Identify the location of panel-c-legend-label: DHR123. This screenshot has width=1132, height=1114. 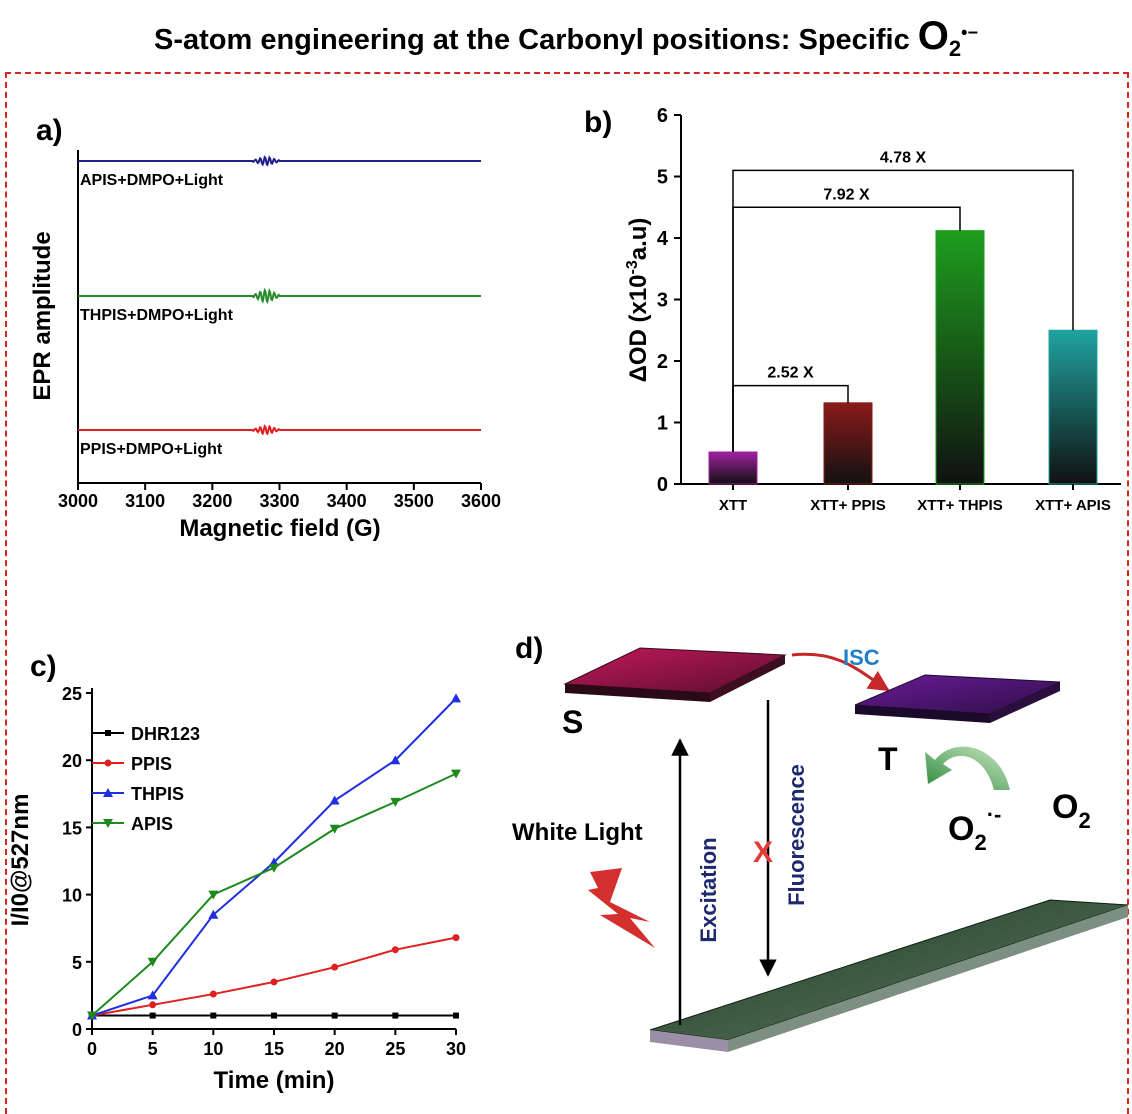
(165, 734).